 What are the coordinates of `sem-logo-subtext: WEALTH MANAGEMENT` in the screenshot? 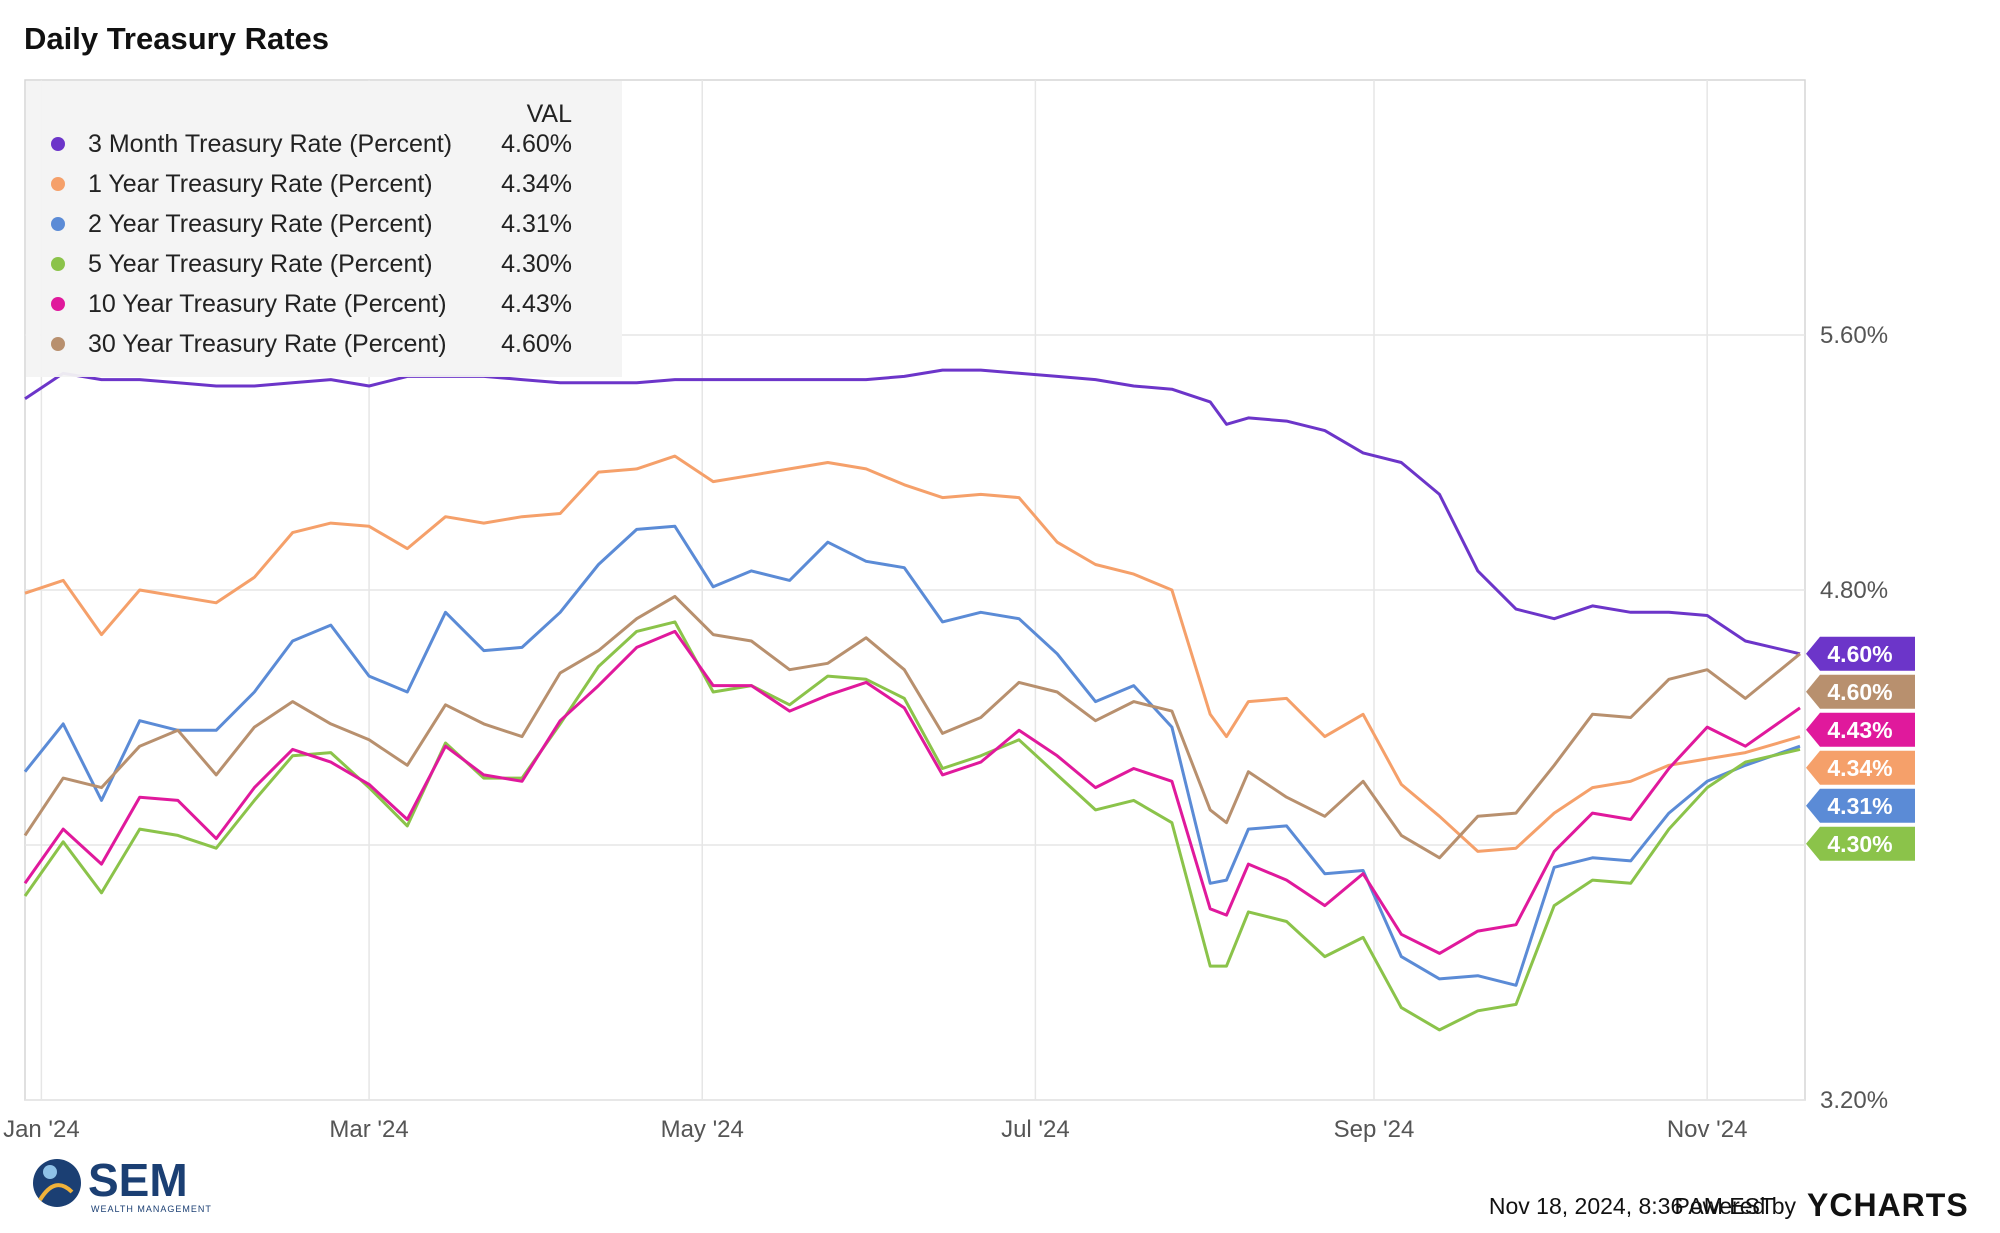 It's located at (151, 1209).